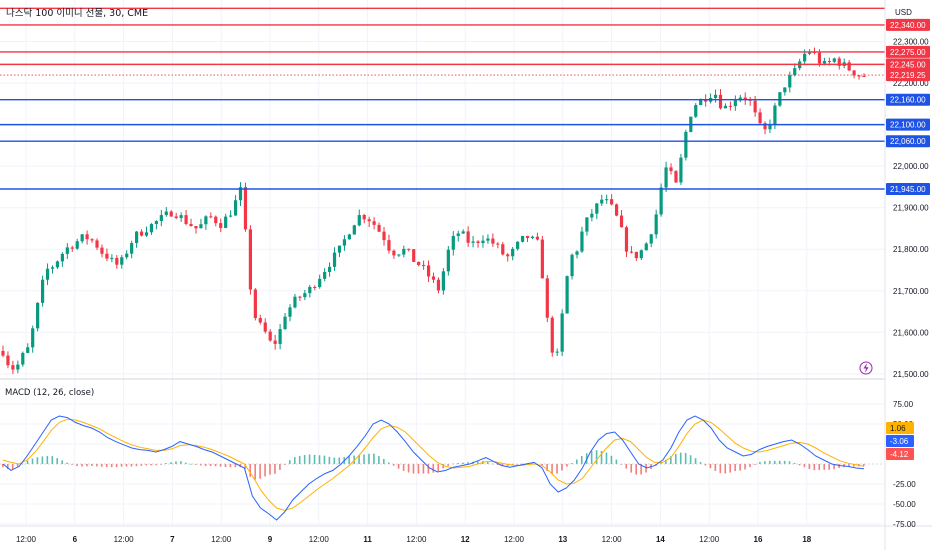 The height and width of the screenshot is (550, 932). I want to click on price-tick-label: 22,000.00, so click(911, 166).